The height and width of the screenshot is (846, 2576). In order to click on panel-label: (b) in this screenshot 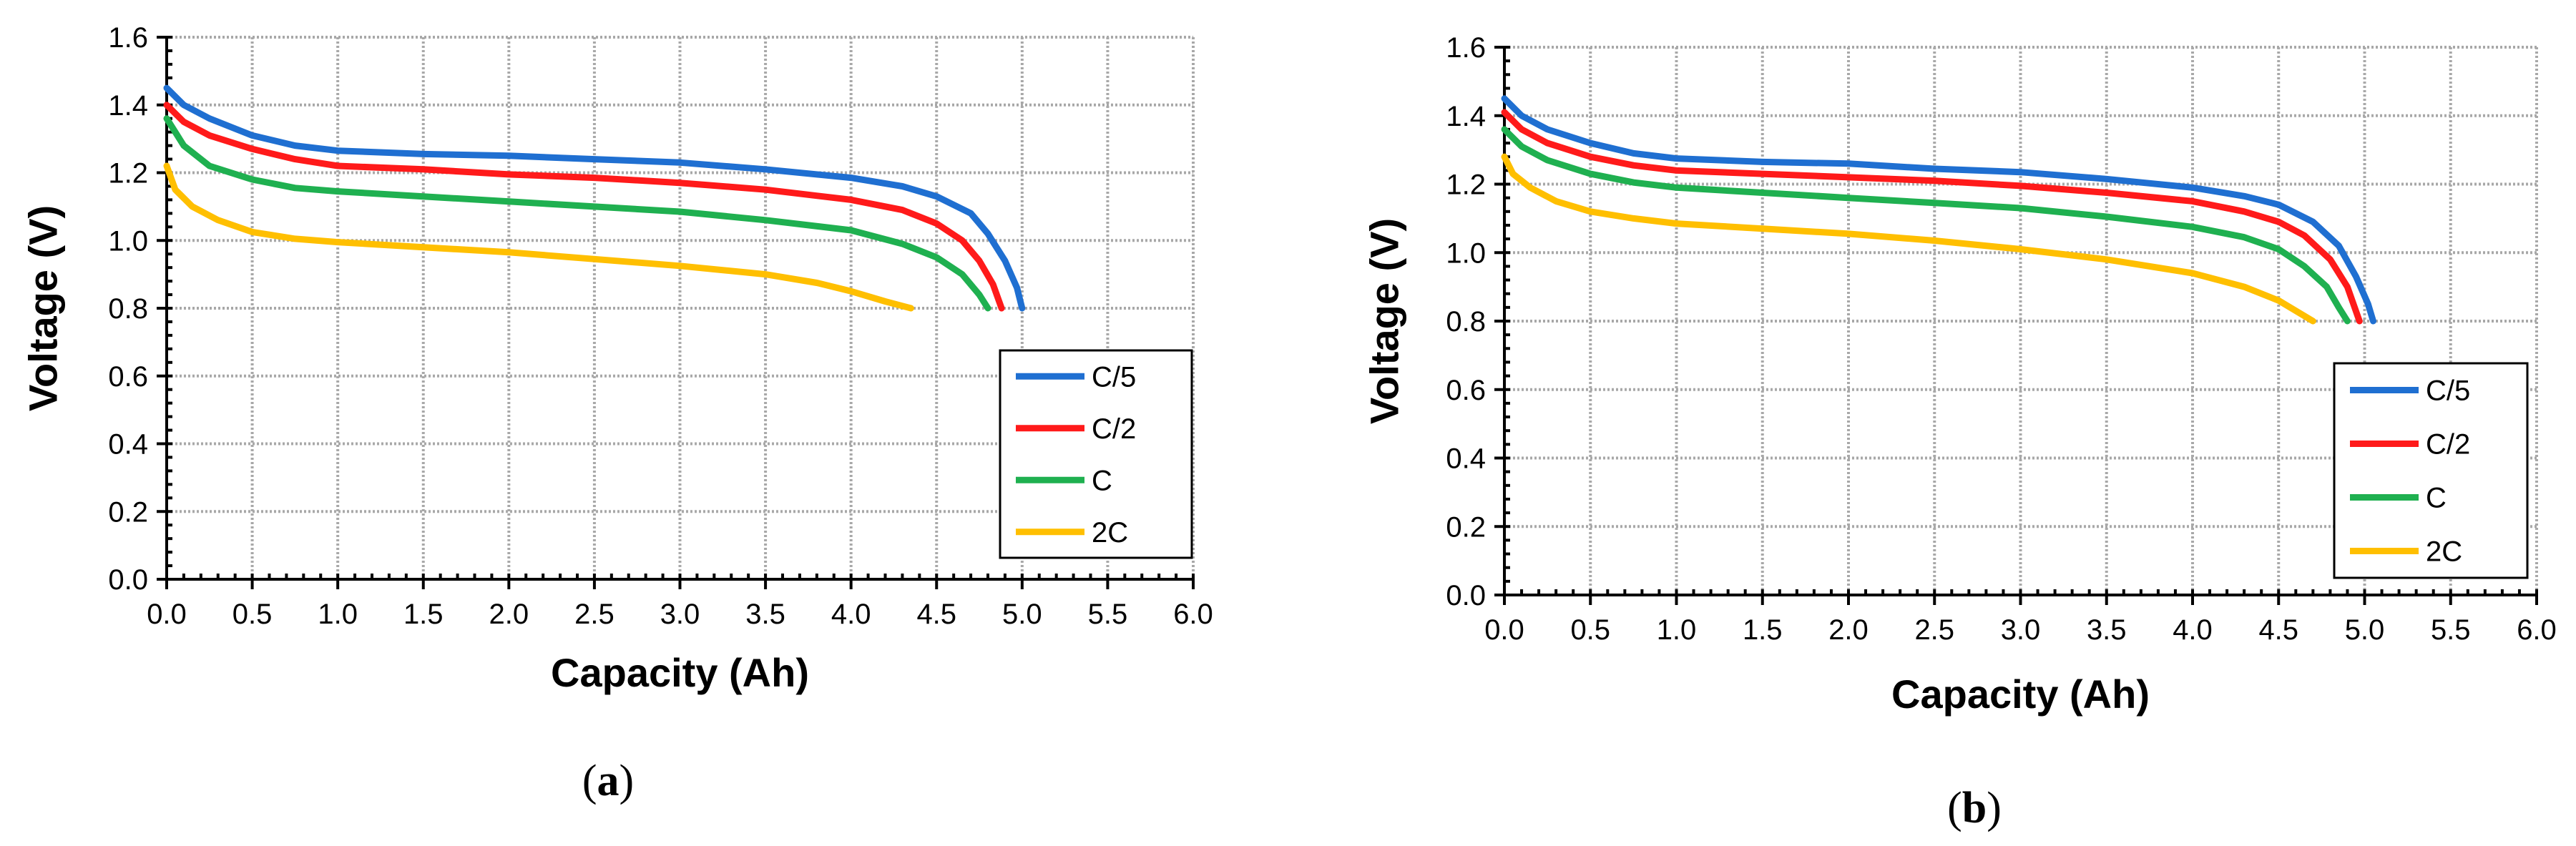, I will do `click(1974, 808)`.